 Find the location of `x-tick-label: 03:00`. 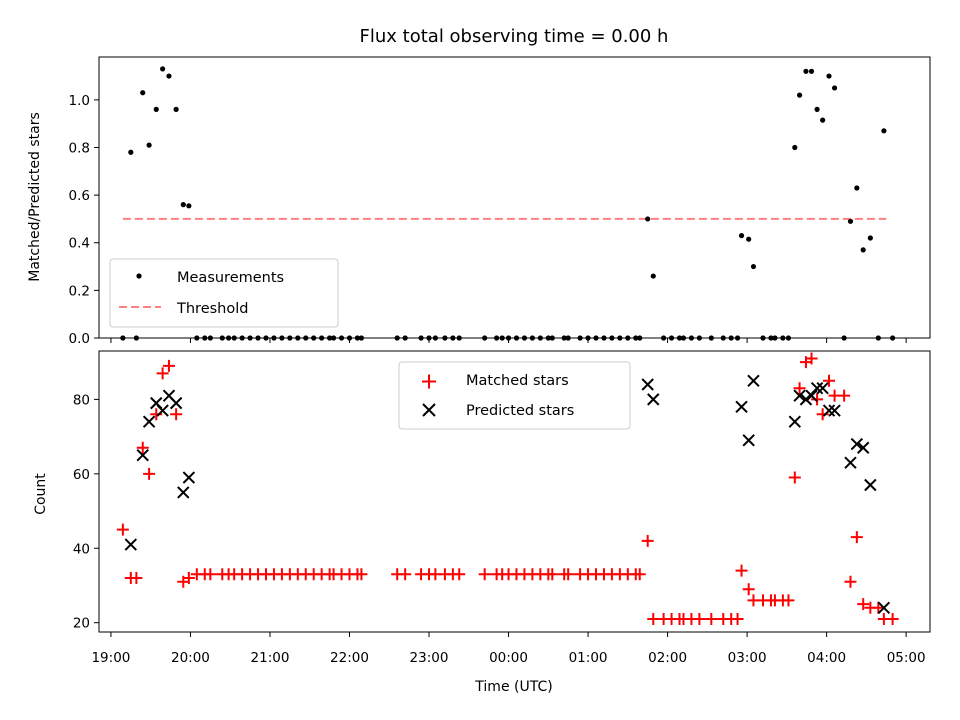

x-tick-label: 03:00 is located at coordinates (747, 658).